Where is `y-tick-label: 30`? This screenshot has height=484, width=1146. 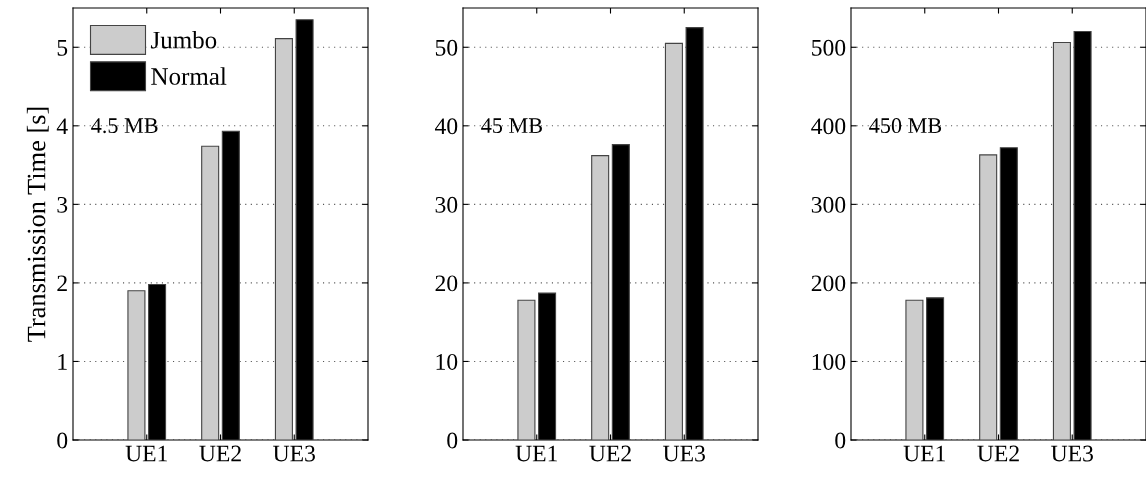
y-tick-label: 30 is located at coordinates (446, 204).